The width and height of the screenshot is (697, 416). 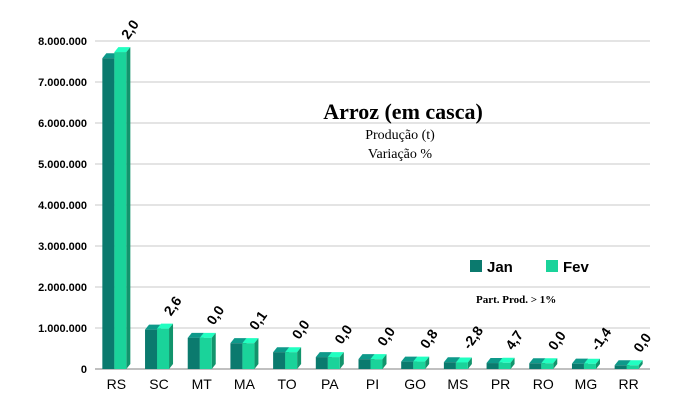 I want to click on chart-subtitle-line-1: Produção (t), so click(x=400, y=135).